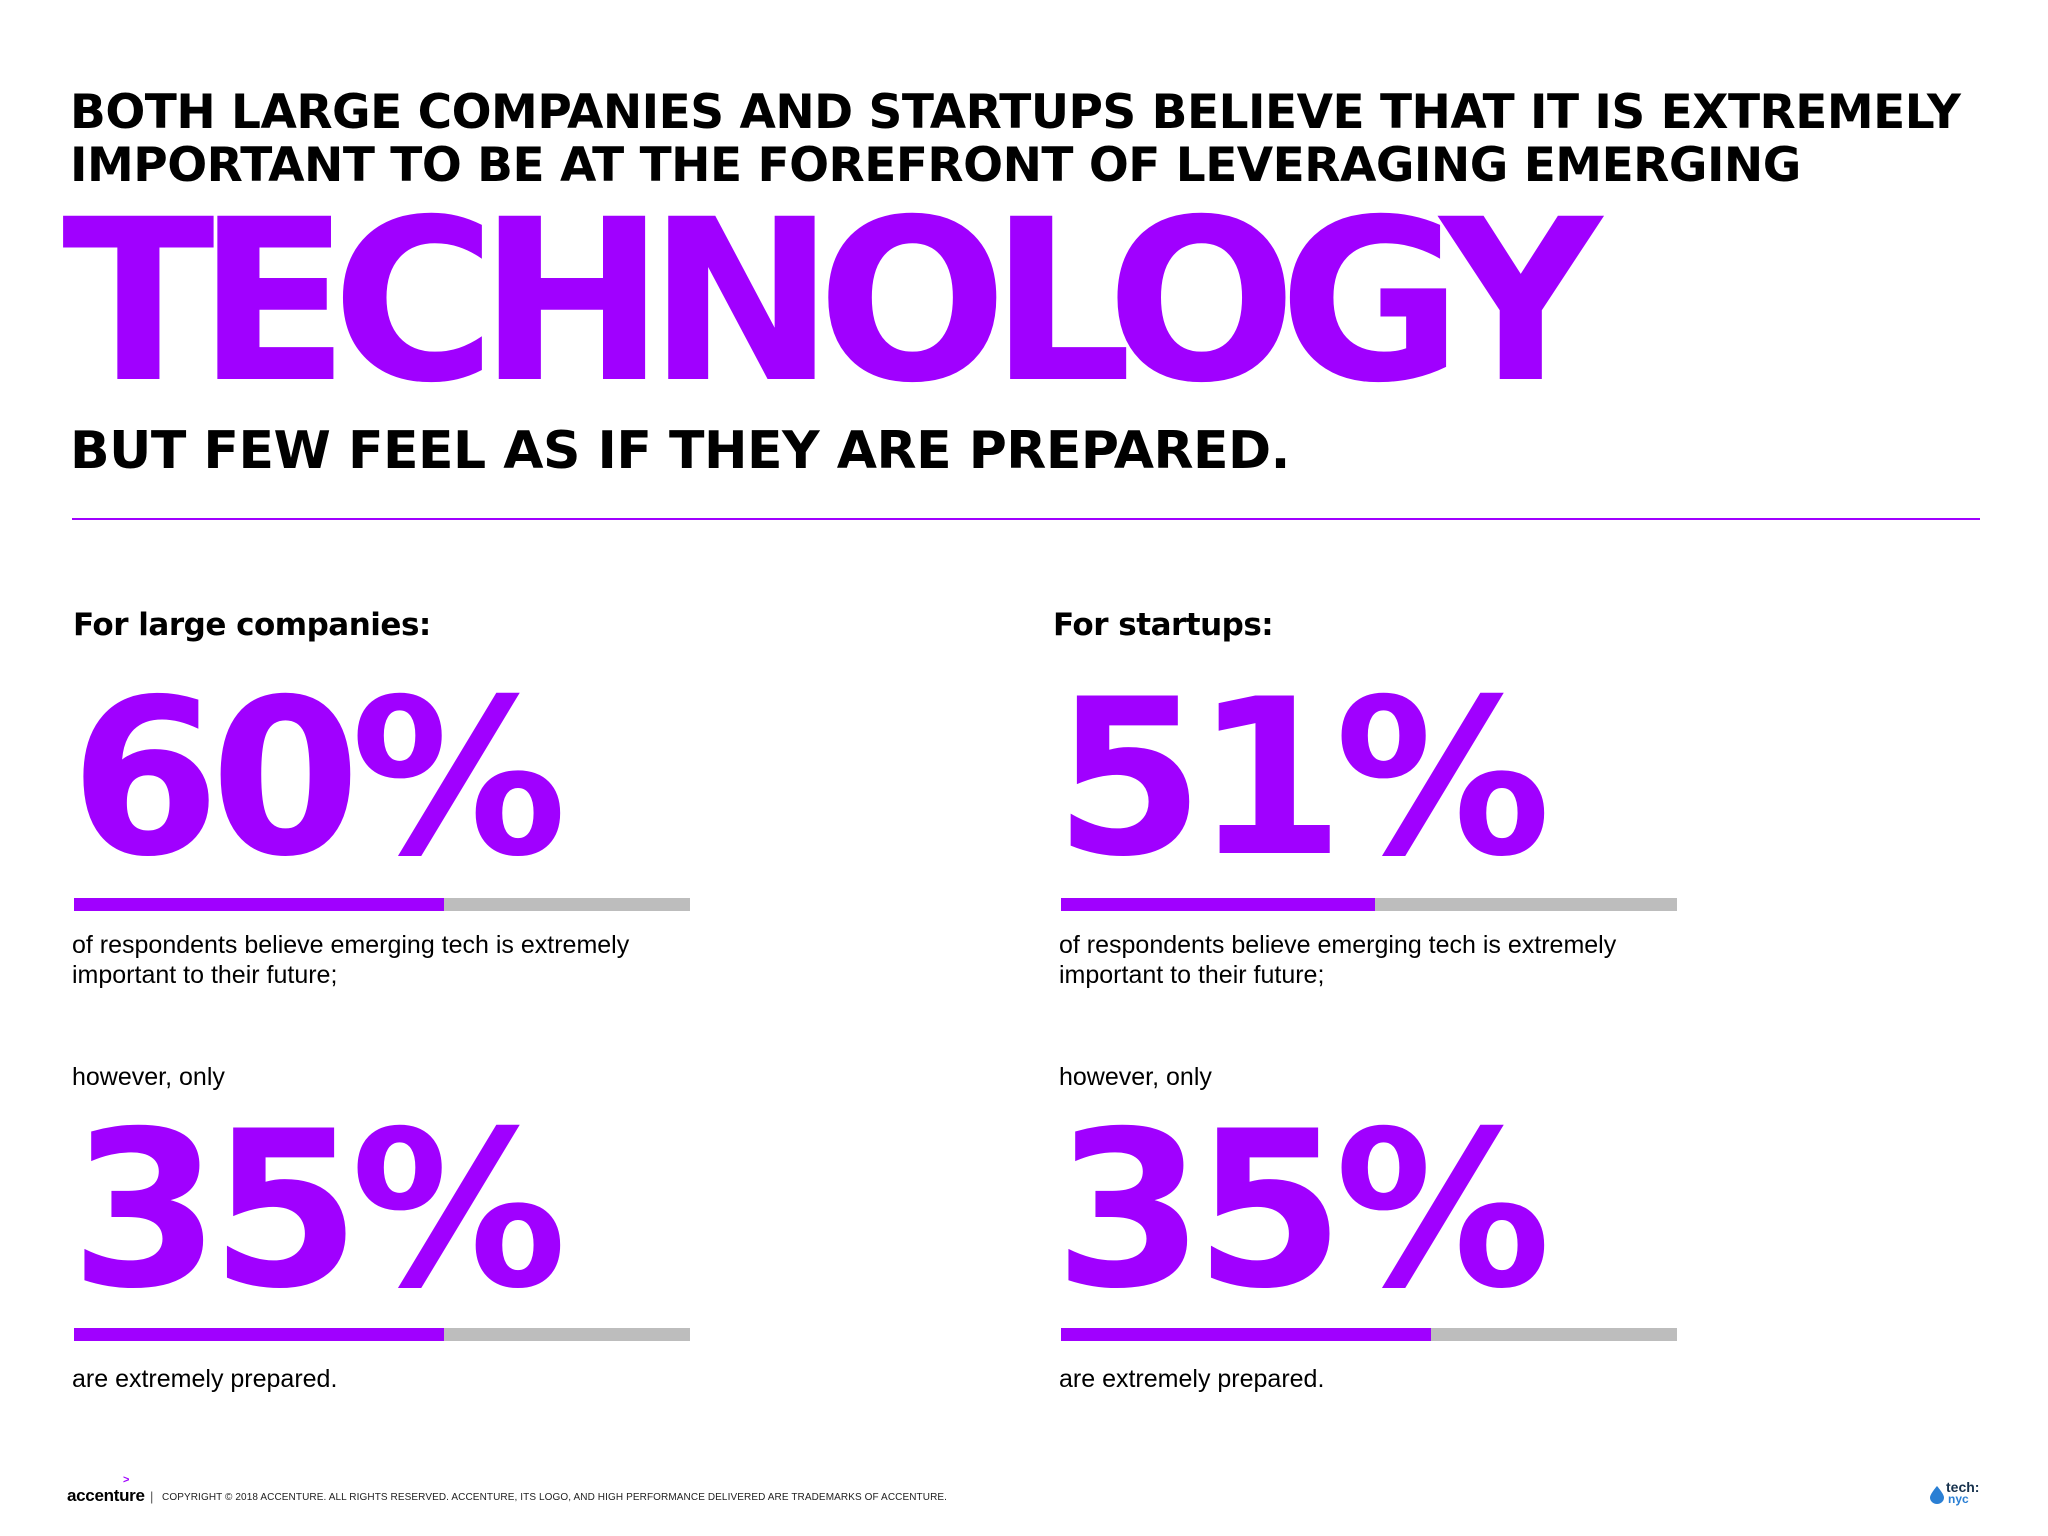 The height and width of the screenshot is (1536, 2048). I want to click on startups-bar-important-fill, so click(1218, 904).